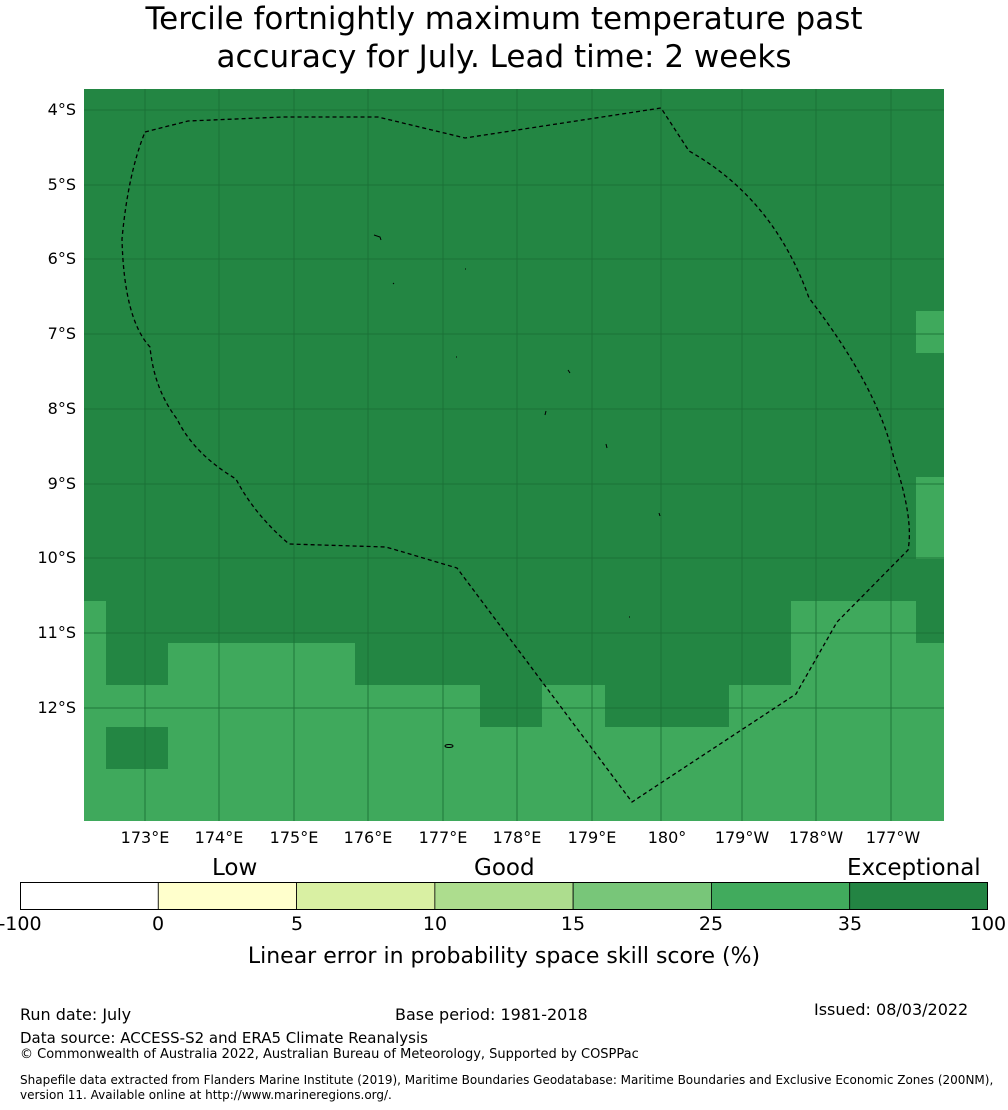 This screenshot has height=1110, width=1008. What do you see at coordinates (891, 1009) in the screenshot?
I see `issued-date: Issued: 08/03/2022` at bounding box center [891, 1009].